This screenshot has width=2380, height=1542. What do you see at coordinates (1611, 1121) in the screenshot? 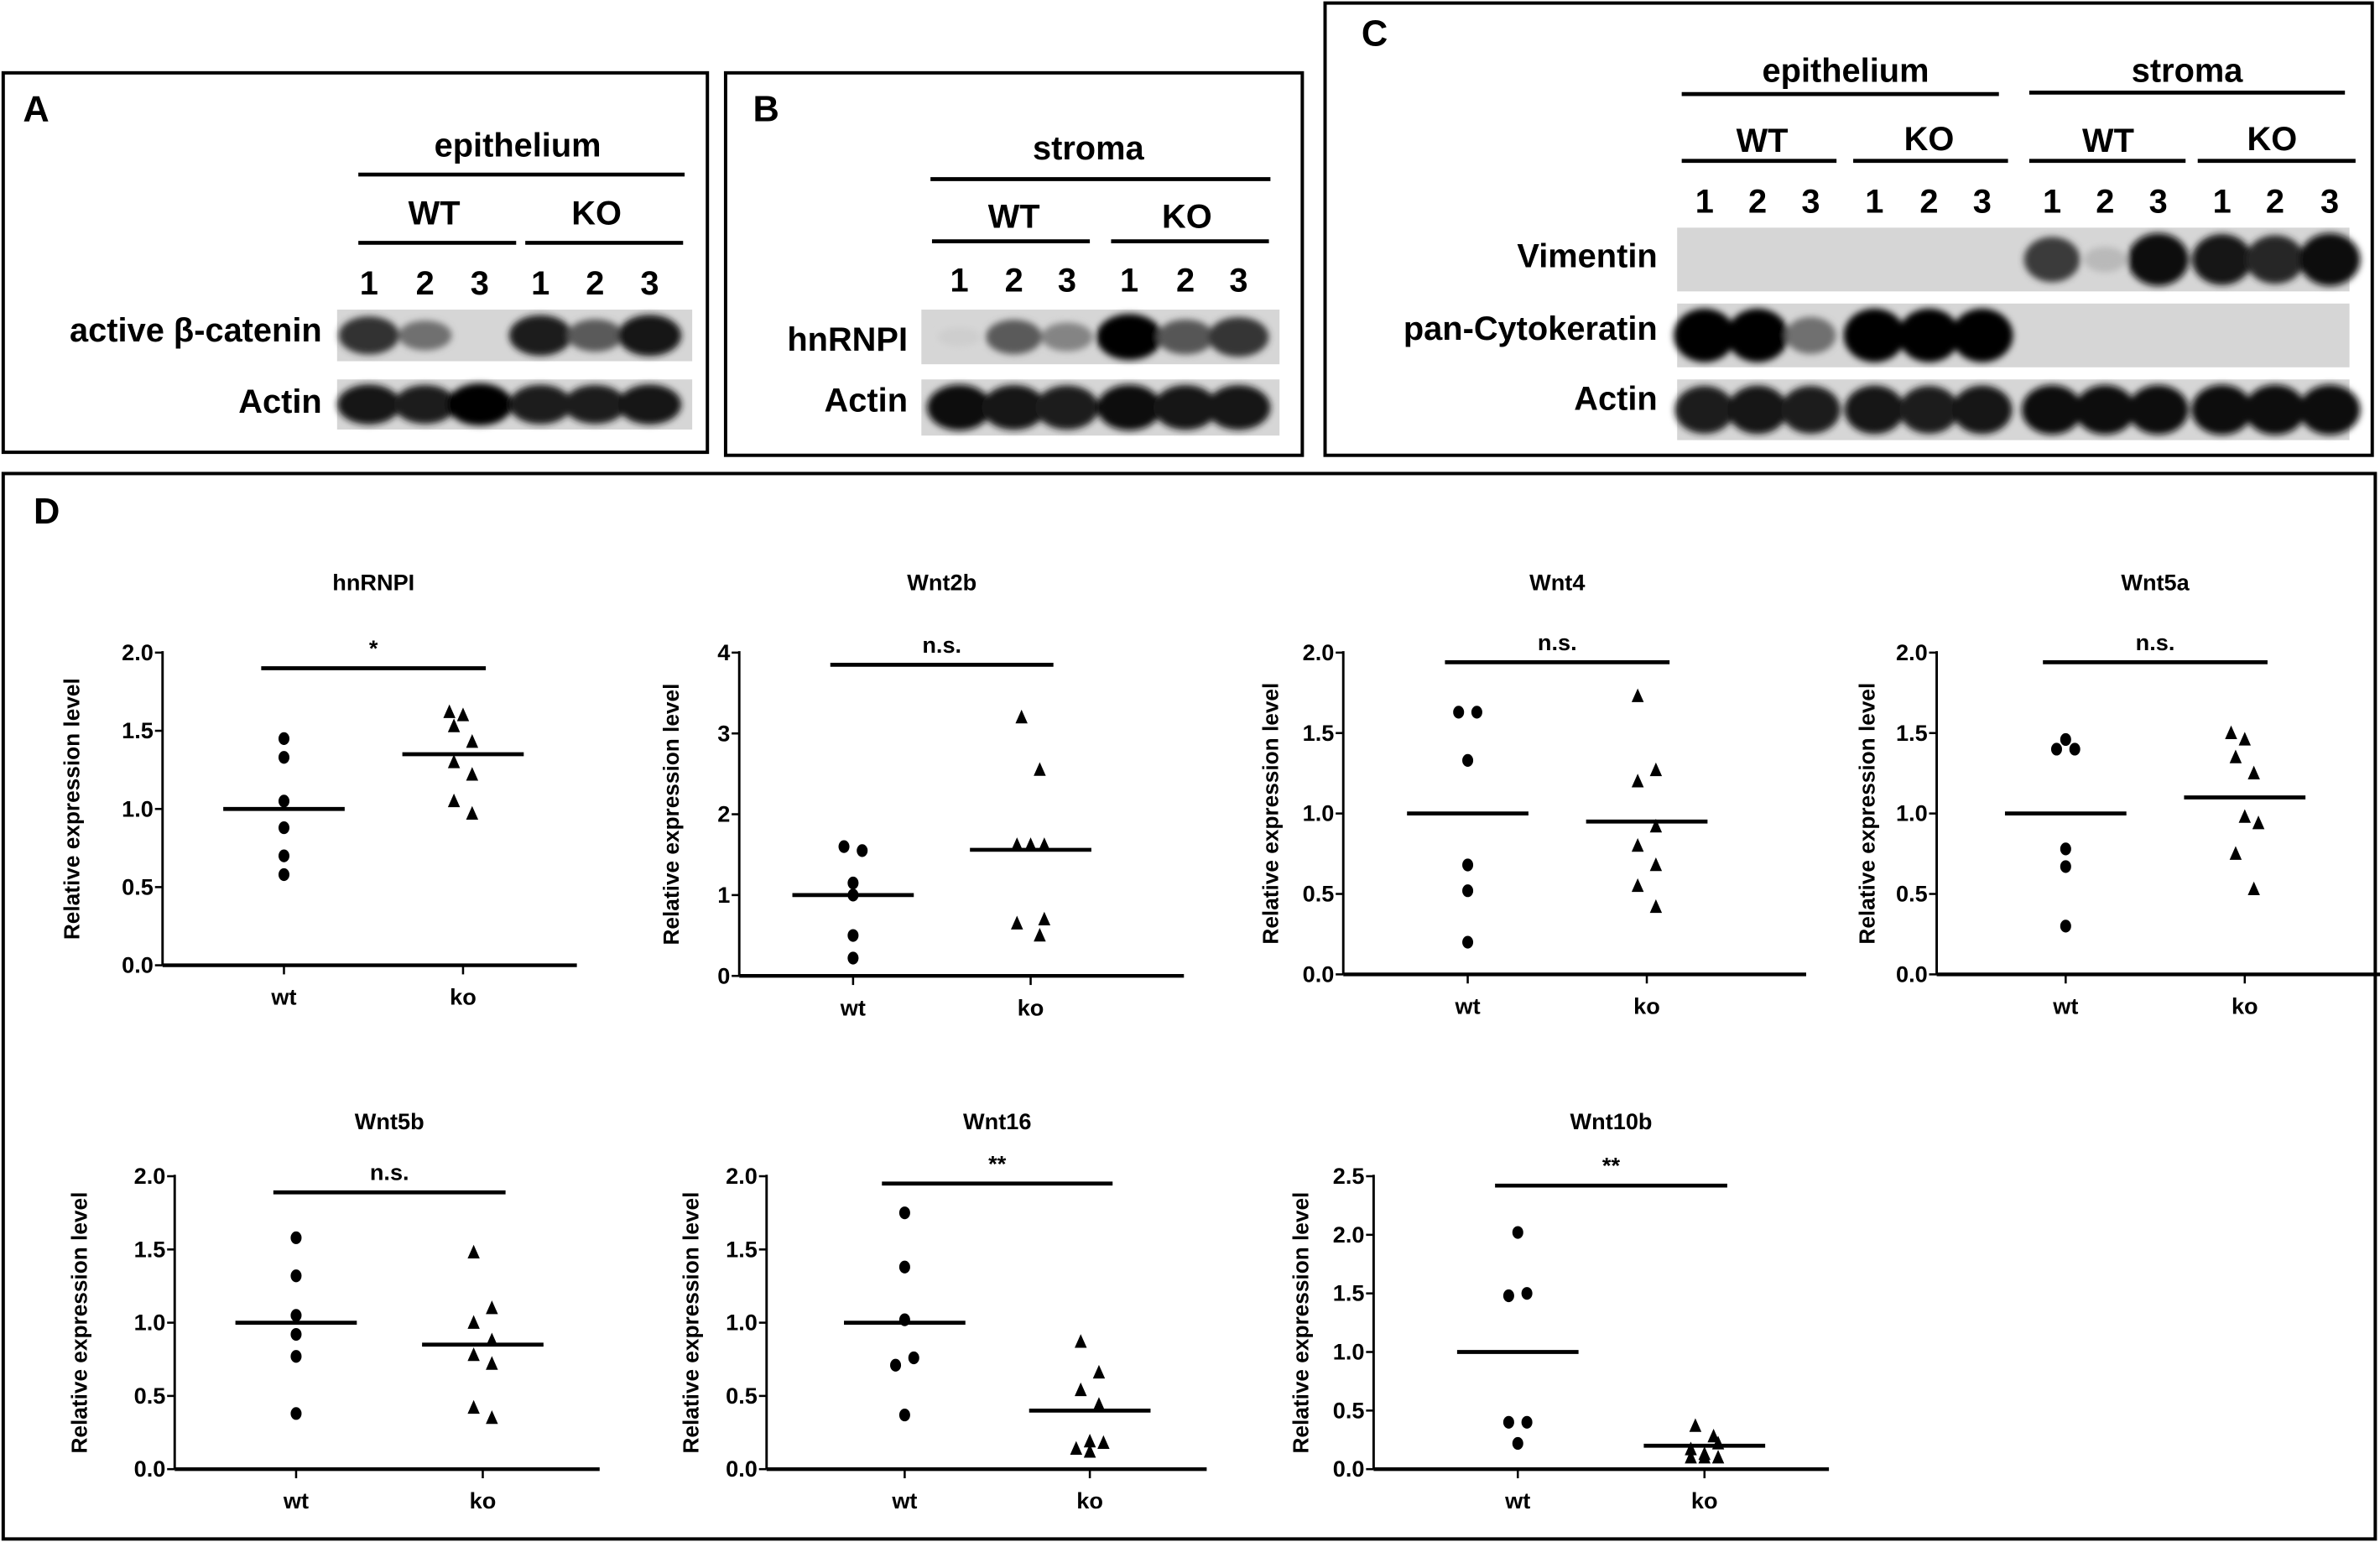
I see `chart-title-wnt10b: Wnt10b` at bounding box center [1611, 1121].